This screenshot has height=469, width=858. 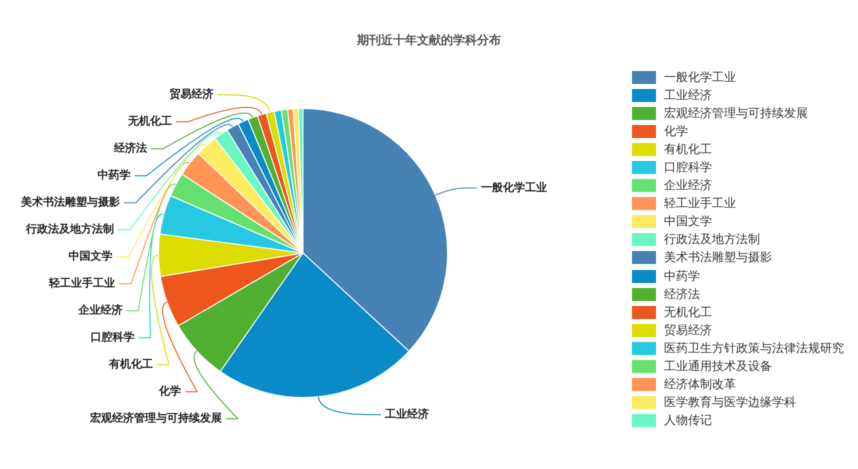 What do you see at coordinates (688, 312) in the screenshot?
I see `legend-label: 无机化工` at bounding box center [688, 312].